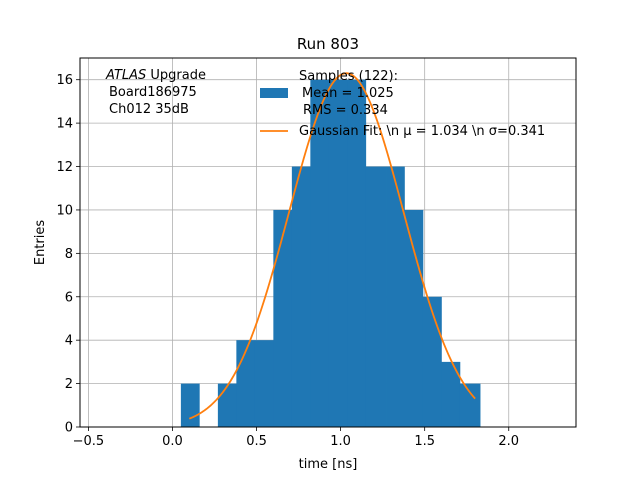 The width and height of the screenshot is (640, 480). I want to click on chart-title: Run 803, so click(328, 44).